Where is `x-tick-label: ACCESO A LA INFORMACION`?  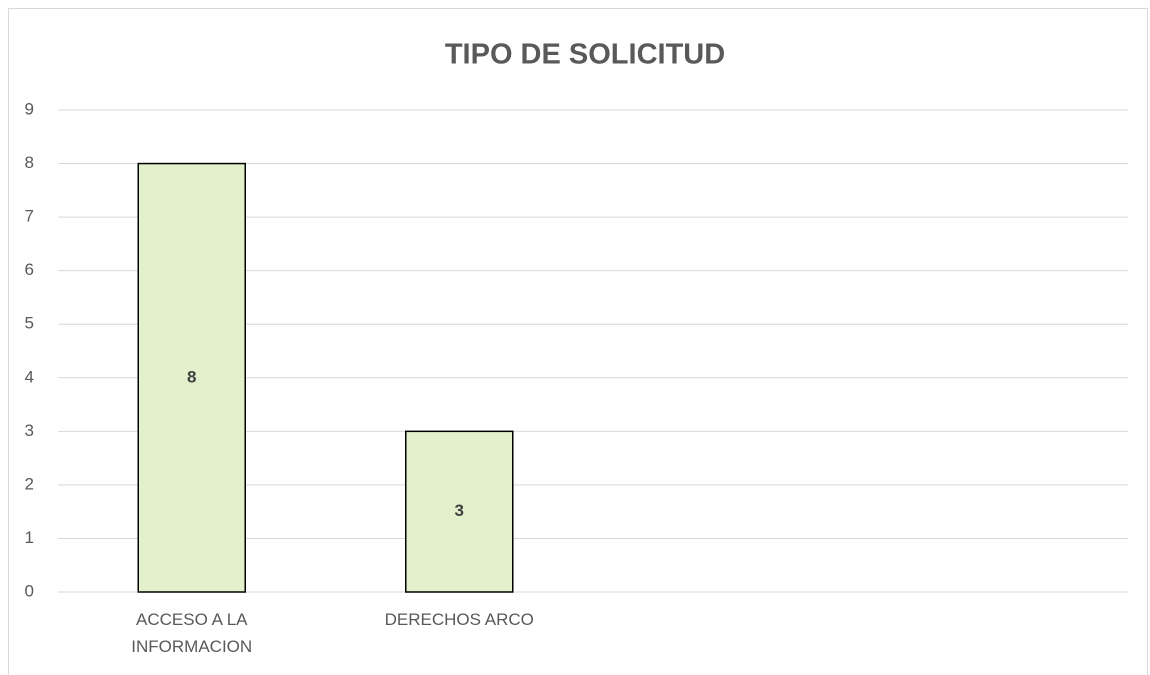
x-tick-label: ACCESO A LA INFORMACION is located at coordinates (192, 633).